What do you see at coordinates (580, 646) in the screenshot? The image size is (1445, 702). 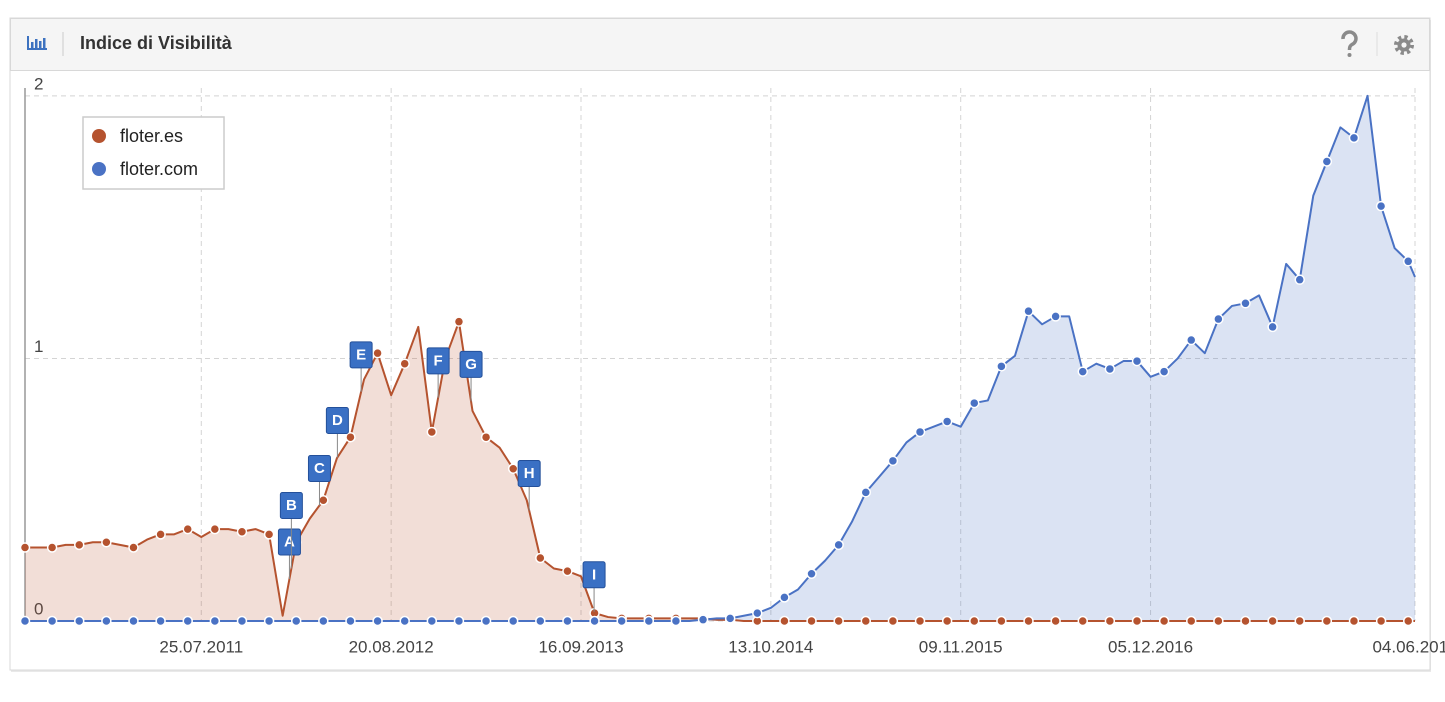 I see `x-tick-label: 16.09.2013` at bounding box center [580, 646].